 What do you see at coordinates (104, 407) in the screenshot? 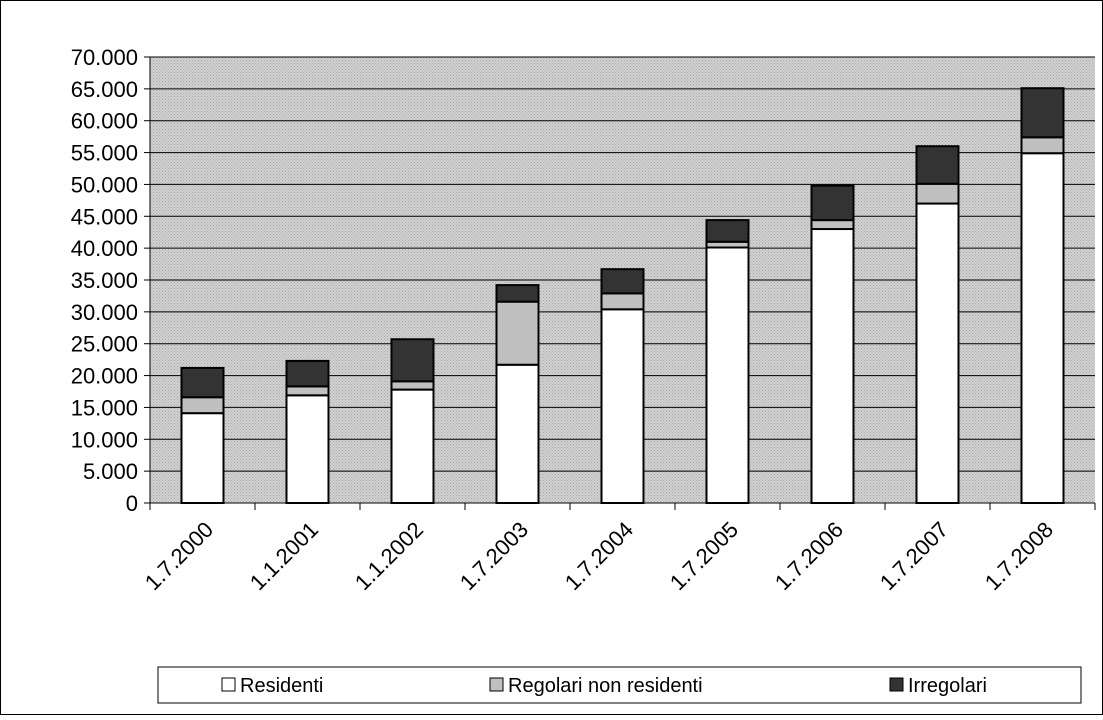
I see `y-tick-label: 15.000` at bounding box center [104, 407].